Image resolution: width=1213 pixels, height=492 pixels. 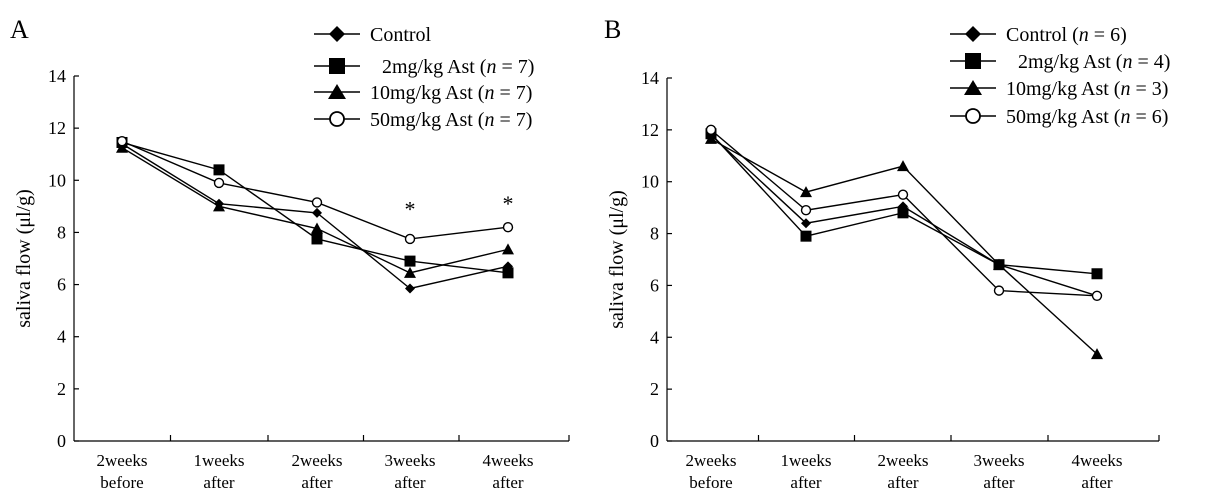 I want to click on panel-label: A, so click(x=19, y=29).